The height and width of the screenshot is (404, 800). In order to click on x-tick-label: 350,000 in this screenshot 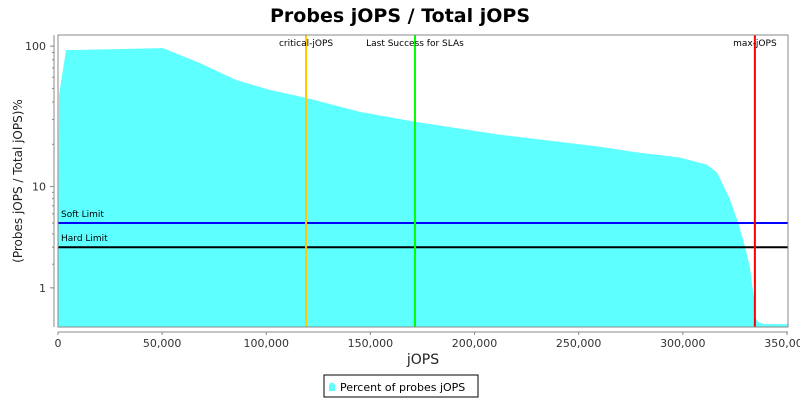, I will do `click(782, 343)`.